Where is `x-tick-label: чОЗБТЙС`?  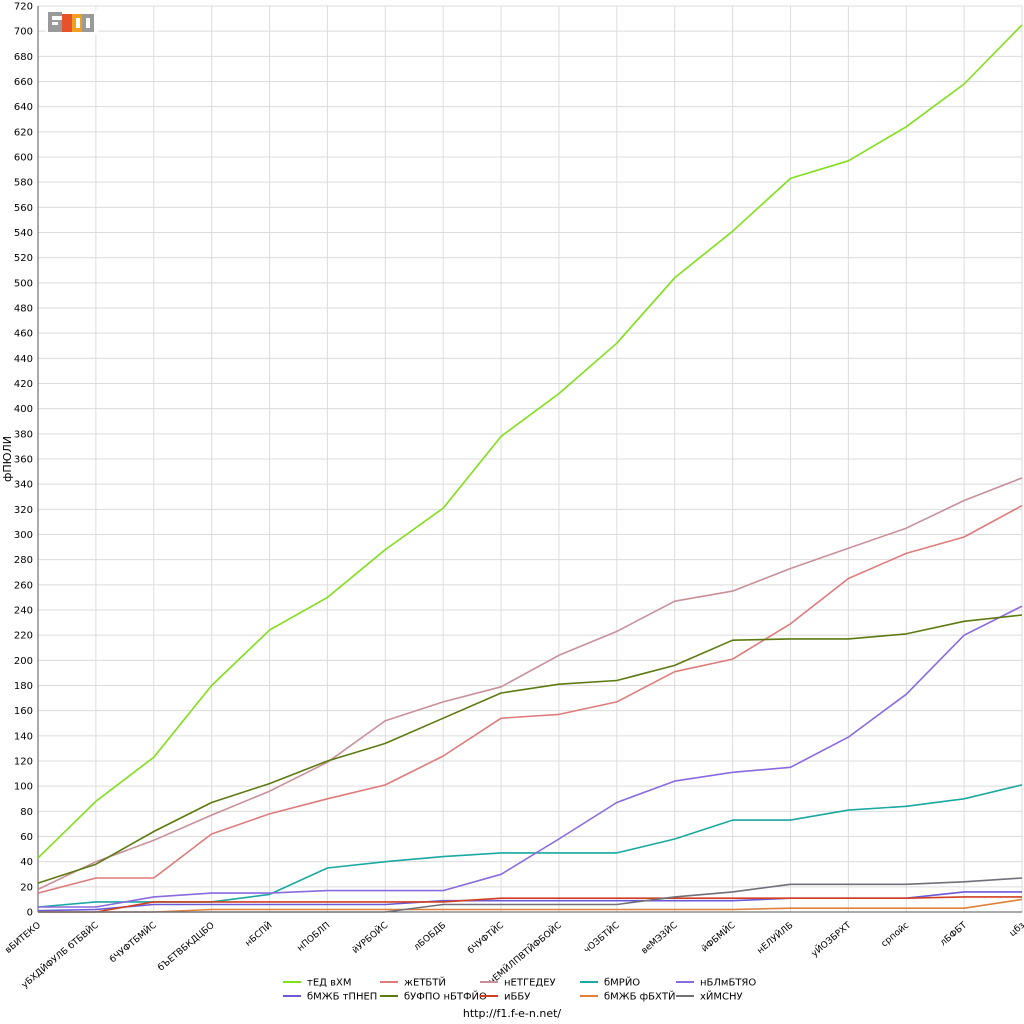 x-tick-label: чОЗБТЙС is located at coordinates (601, 937).